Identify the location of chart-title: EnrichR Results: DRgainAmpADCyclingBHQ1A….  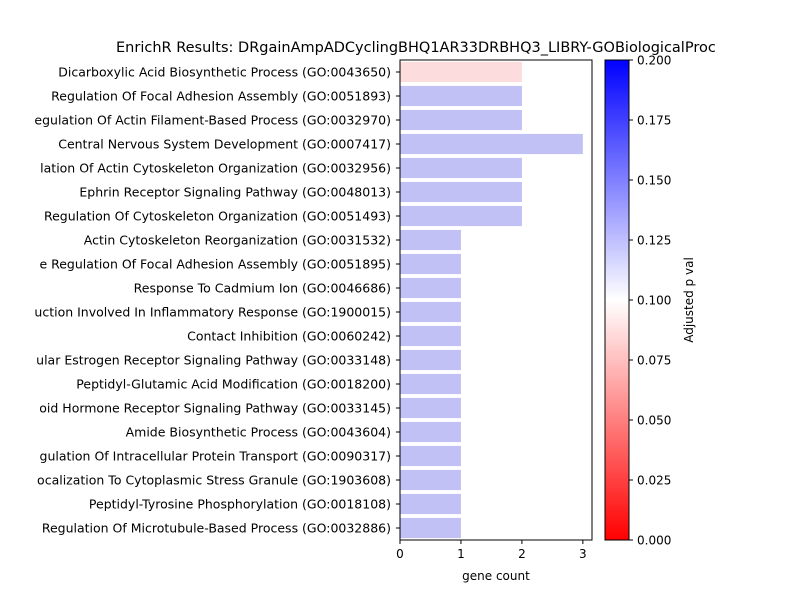
(416, 48).